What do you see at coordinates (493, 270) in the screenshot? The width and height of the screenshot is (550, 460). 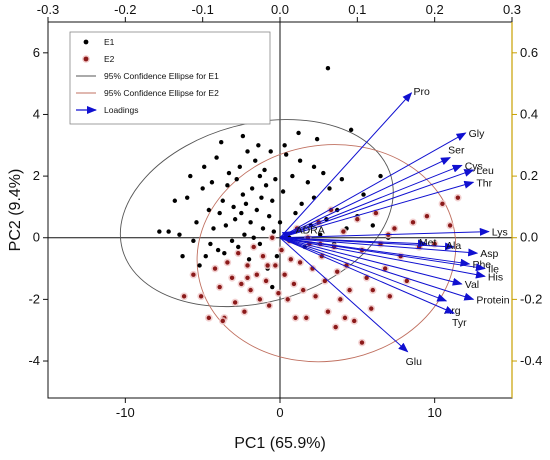 I see `loading-label: Ile` at bounding box center [493, 270].